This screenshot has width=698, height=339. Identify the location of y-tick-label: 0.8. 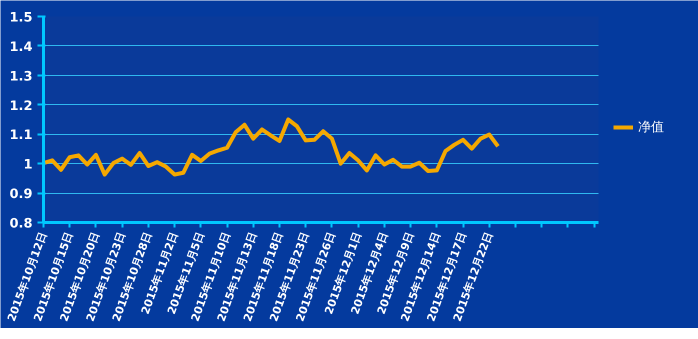
(20, 224).